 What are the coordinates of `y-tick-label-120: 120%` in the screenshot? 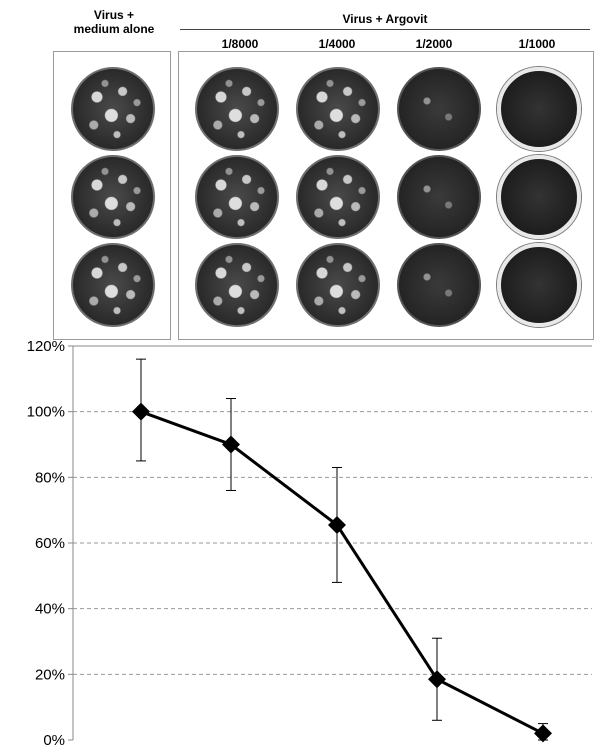 It's located at (46, 347).